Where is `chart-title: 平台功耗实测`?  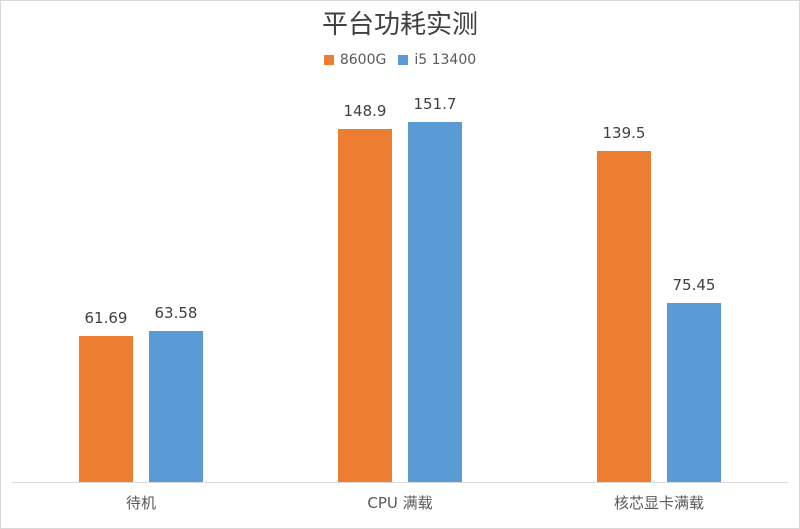
chart-title: 平台功耗实测 is located at coordinates (399, 25).